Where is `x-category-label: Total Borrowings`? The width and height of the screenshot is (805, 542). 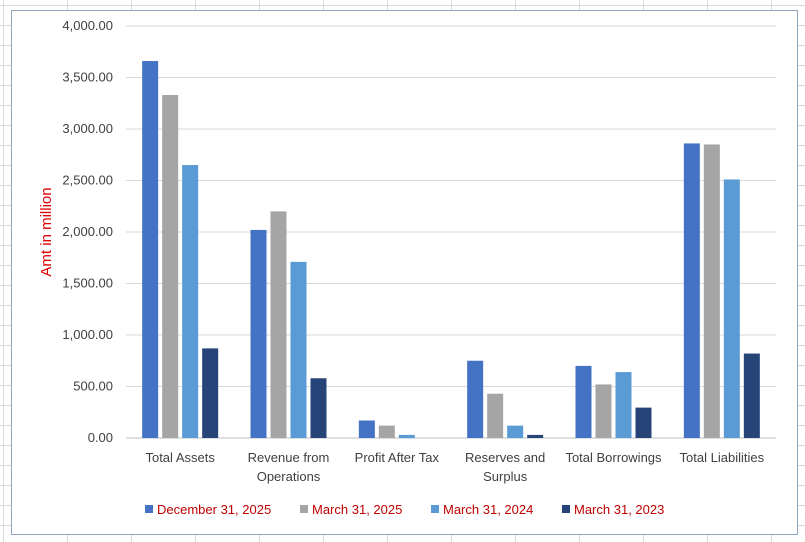 x-category-label: Total Borrowings is located at coordinates (613, 457).